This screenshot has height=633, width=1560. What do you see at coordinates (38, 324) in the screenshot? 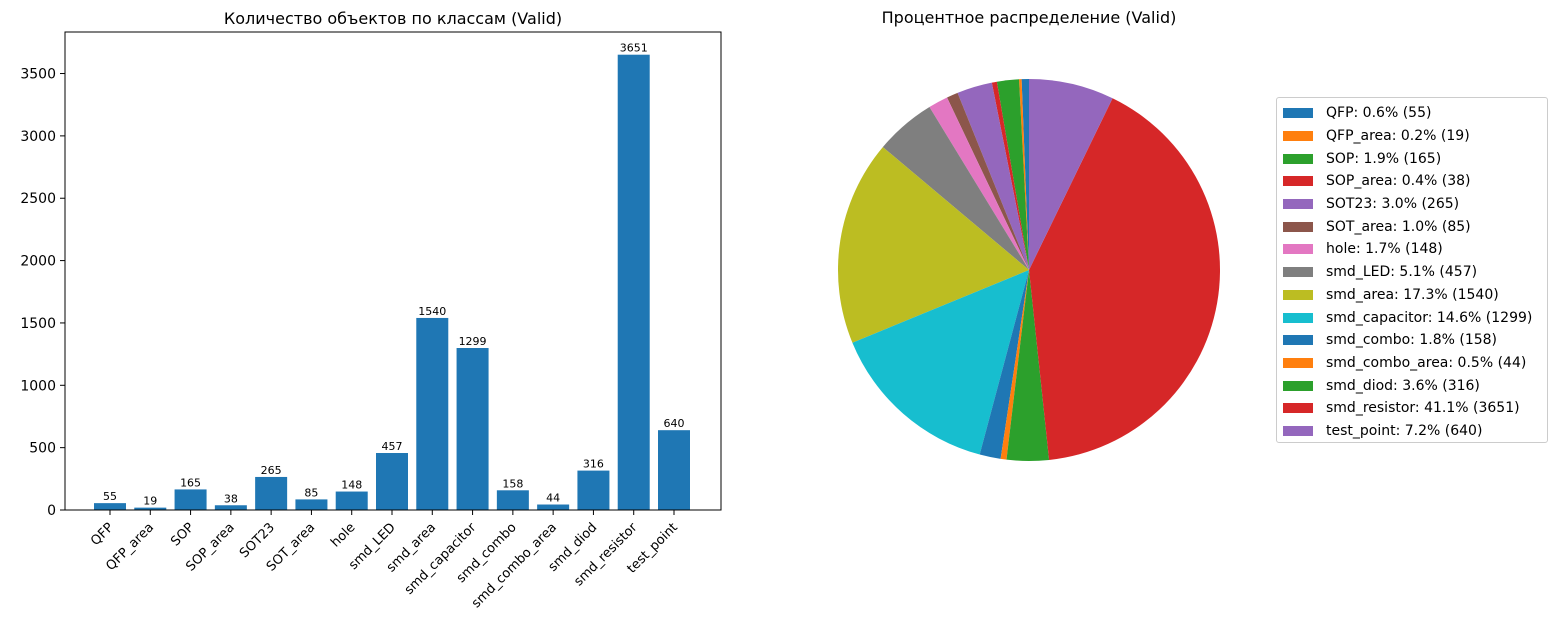
I see `y-tick-label: 1500` at bounding box center [38, 324].